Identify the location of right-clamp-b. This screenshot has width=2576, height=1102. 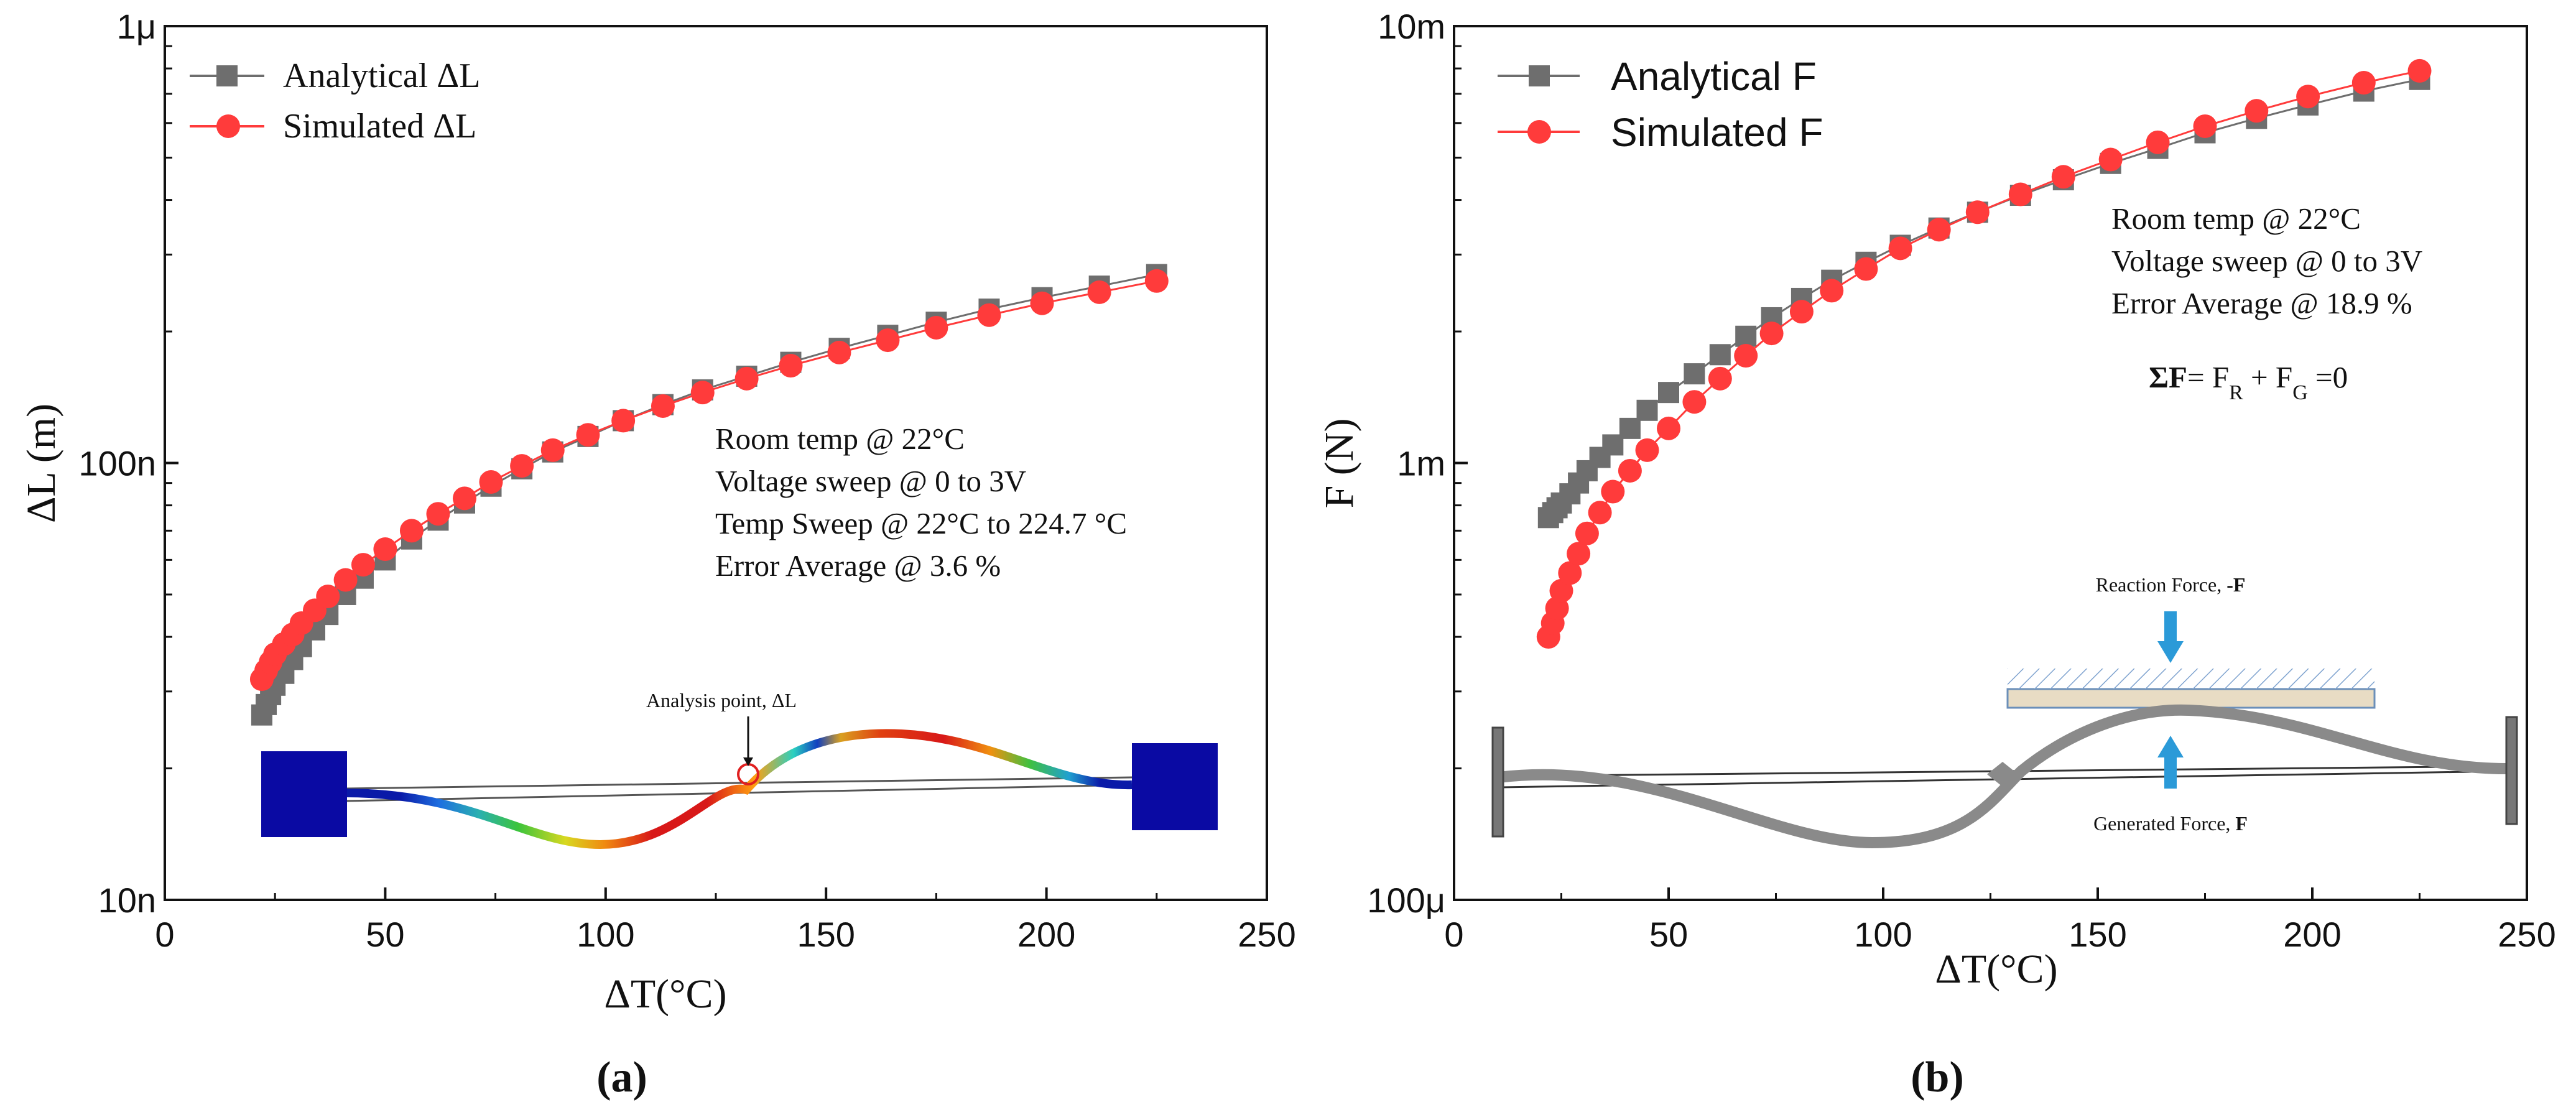
(2511, 770).